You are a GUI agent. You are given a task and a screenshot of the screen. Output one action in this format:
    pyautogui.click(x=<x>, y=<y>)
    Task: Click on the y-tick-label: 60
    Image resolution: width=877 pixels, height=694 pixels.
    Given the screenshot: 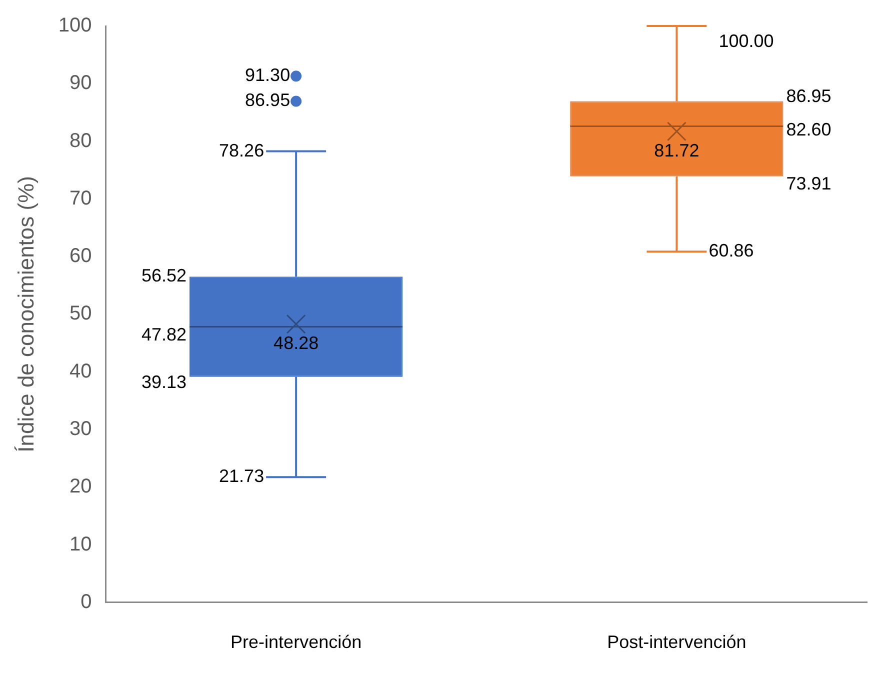 What is the action you would take?
    pyautogui.click(x=81, y=256)
    